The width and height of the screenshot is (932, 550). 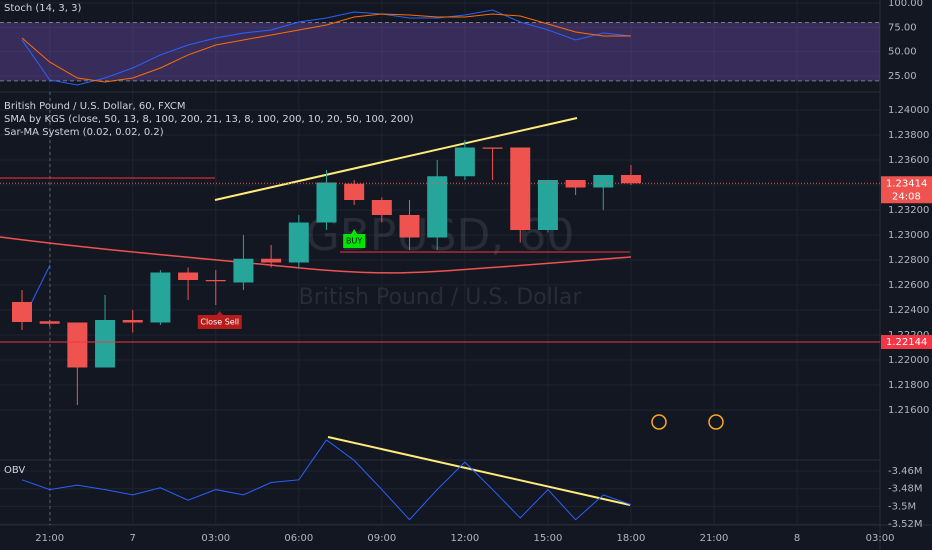 I want to click on y-tick-label: 1.23000, so click(x=908, y=235).